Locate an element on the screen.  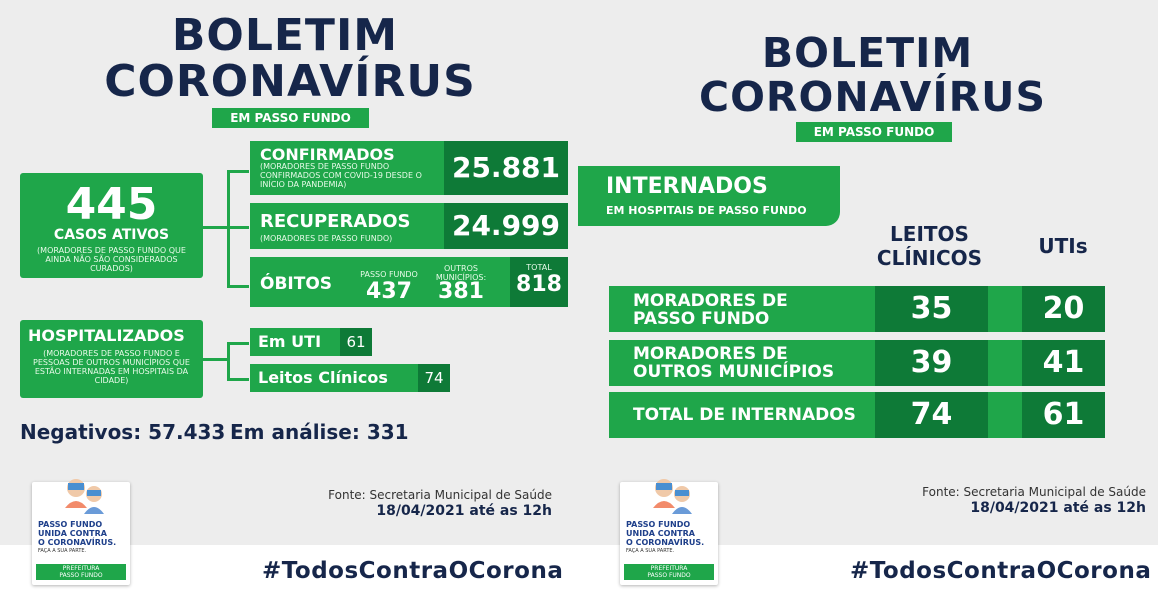
row-utis-cell: 61 is located at coordinates (1063, 415).